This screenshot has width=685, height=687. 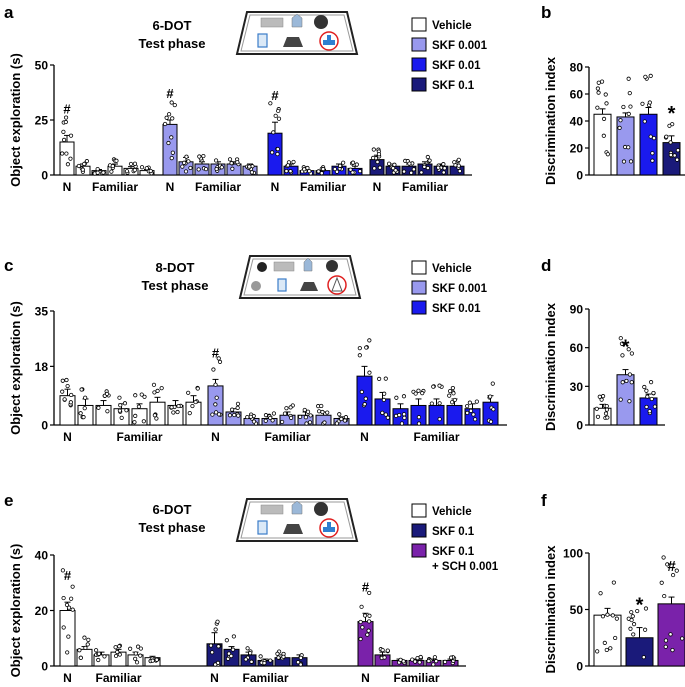 What do you see at coordinates (172, 25) in the screenshot?
I see `panel-title: 6-DOT` at bounding box center [172, 25].